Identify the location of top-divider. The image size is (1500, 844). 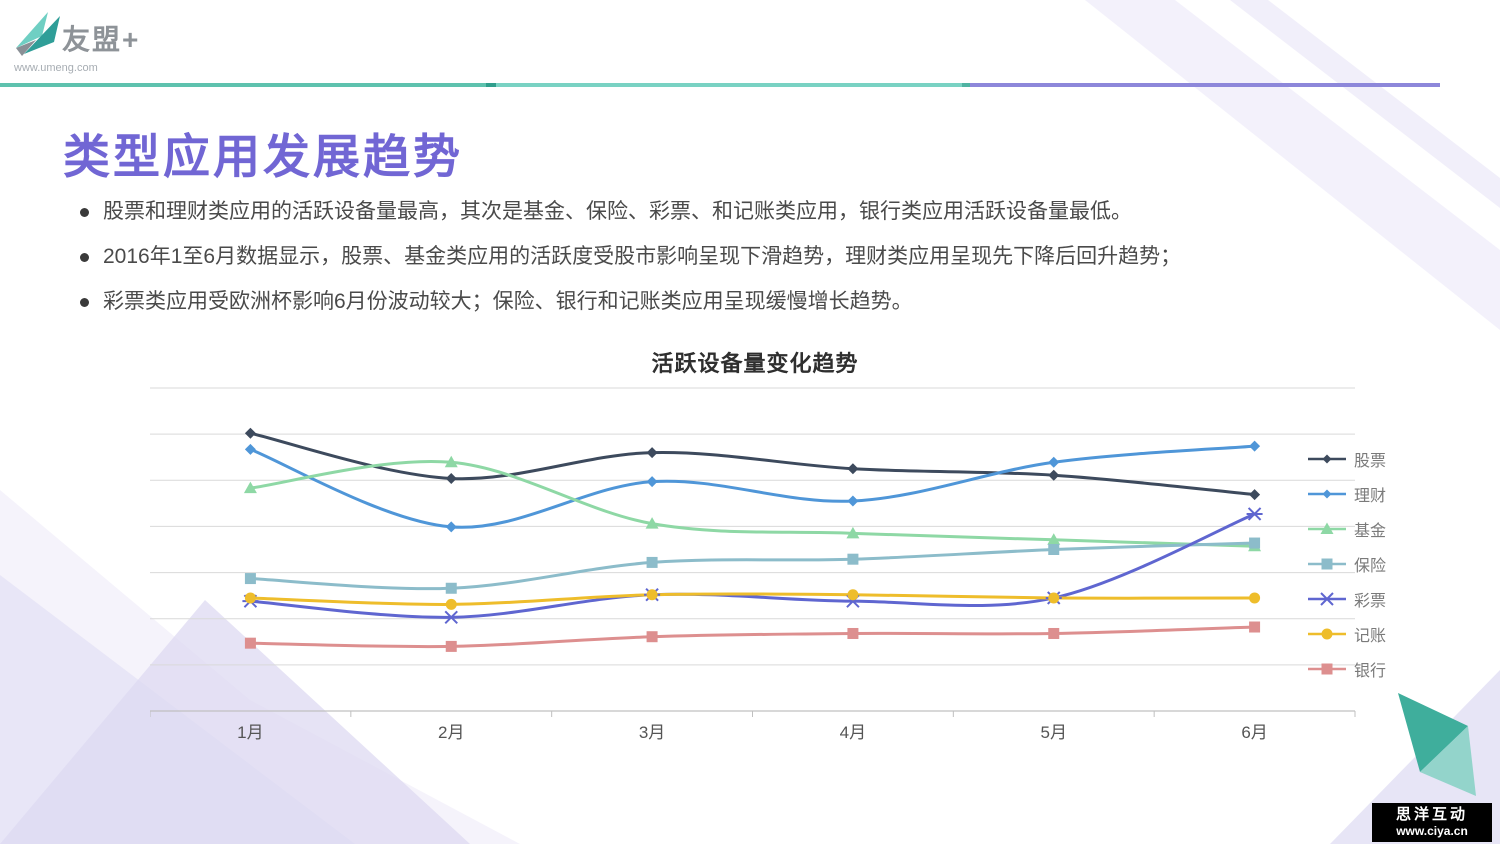
(750, 85).